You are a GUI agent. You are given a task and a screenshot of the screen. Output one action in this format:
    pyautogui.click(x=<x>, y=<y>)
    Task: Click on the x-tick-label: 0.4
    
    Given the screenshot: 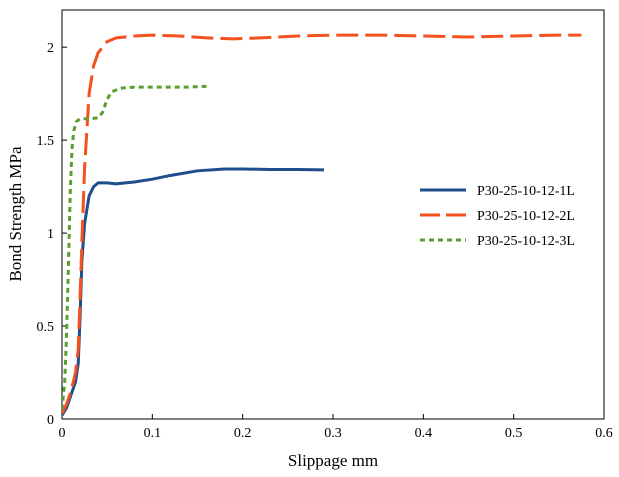 What is the action you would take?
    pyautogui.click(x=424, y=433)
    